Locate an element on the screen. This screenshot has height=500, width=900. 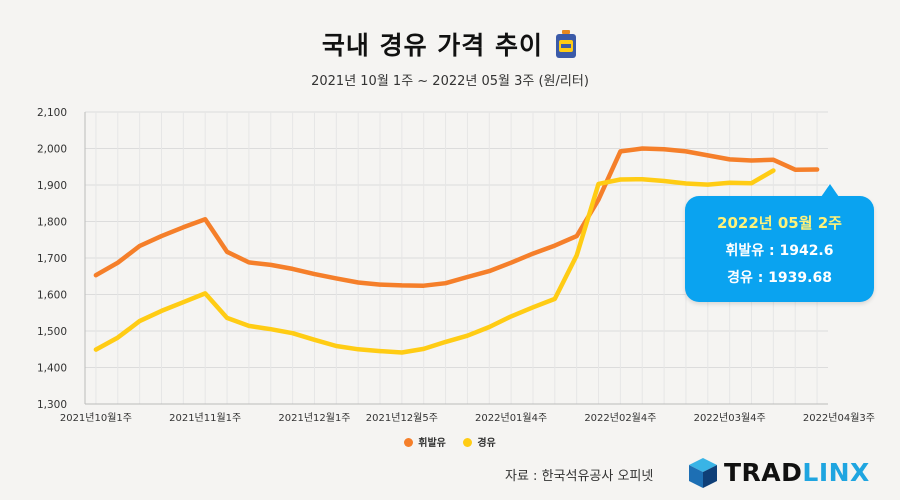
data-tooltip: 2022년 05월 2주 휘발유 : 1942.6 경유 : 1939.68 is located at coordinates (779, 243).